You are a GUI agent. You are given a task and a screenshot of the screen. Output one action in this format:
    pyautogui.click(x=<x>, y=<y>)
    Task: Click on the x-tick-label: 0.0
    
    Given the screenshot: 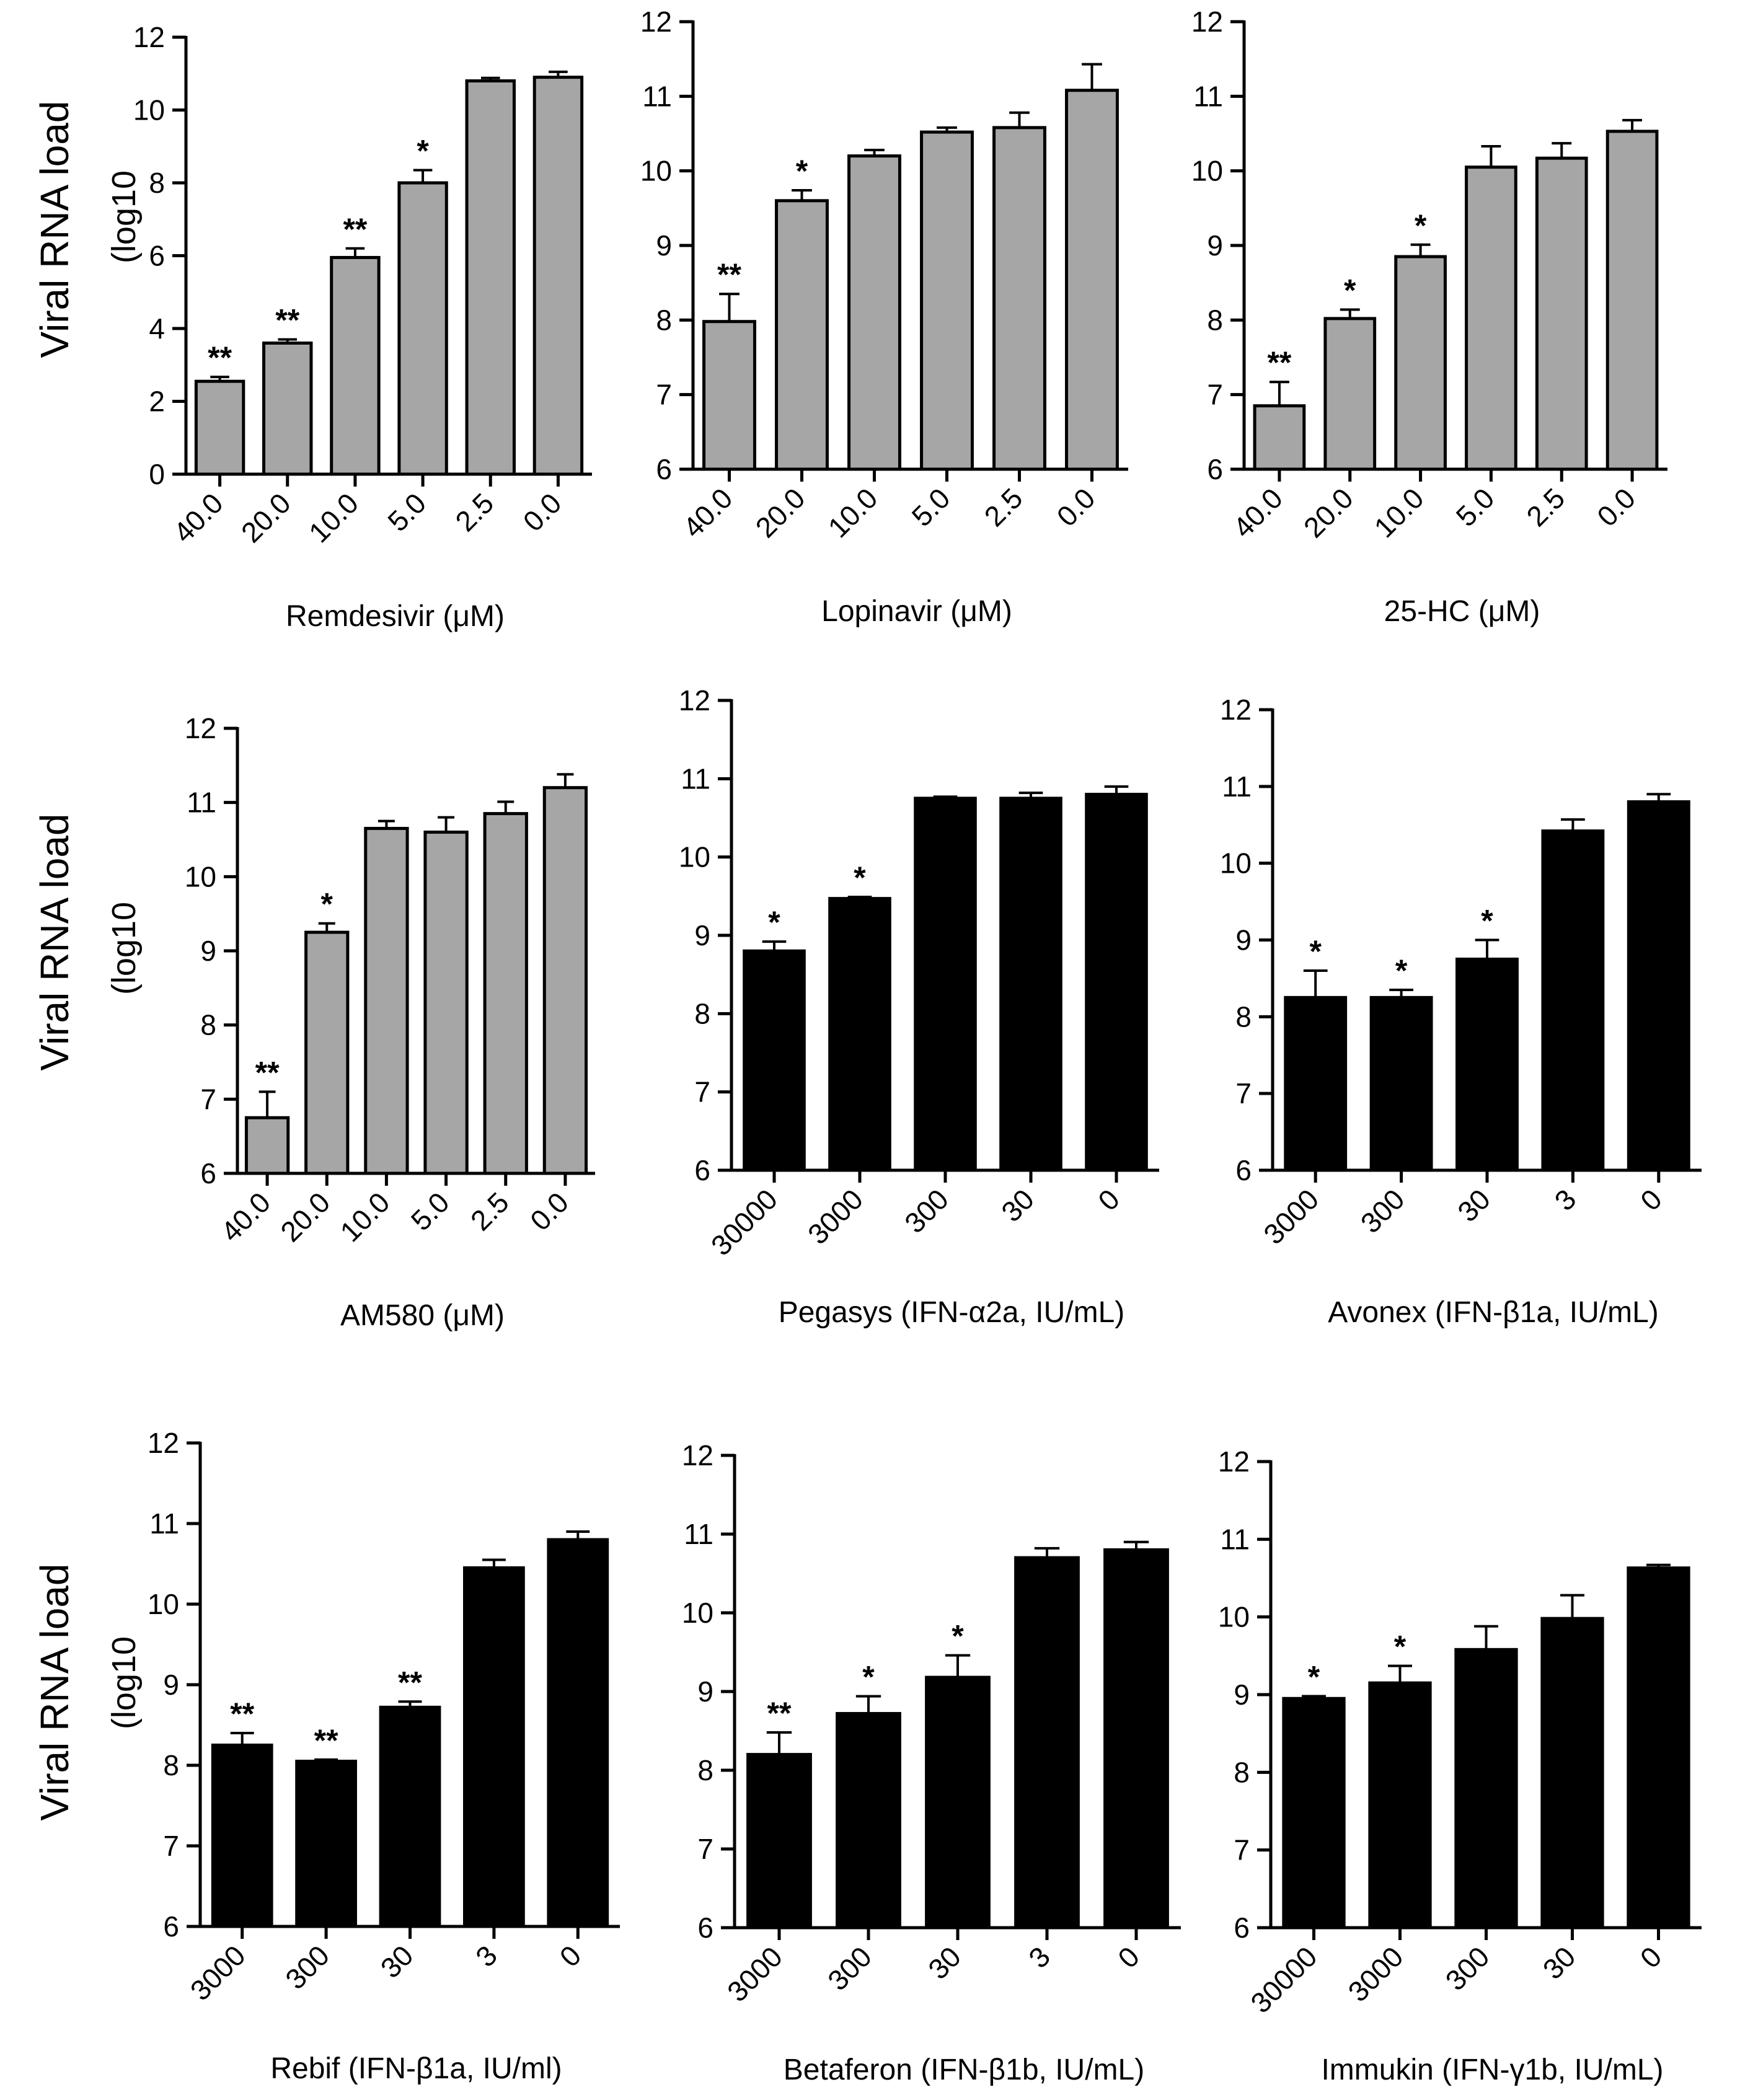 What is the action you would take?
    pyautogui.click(x=549, y=1211)
    